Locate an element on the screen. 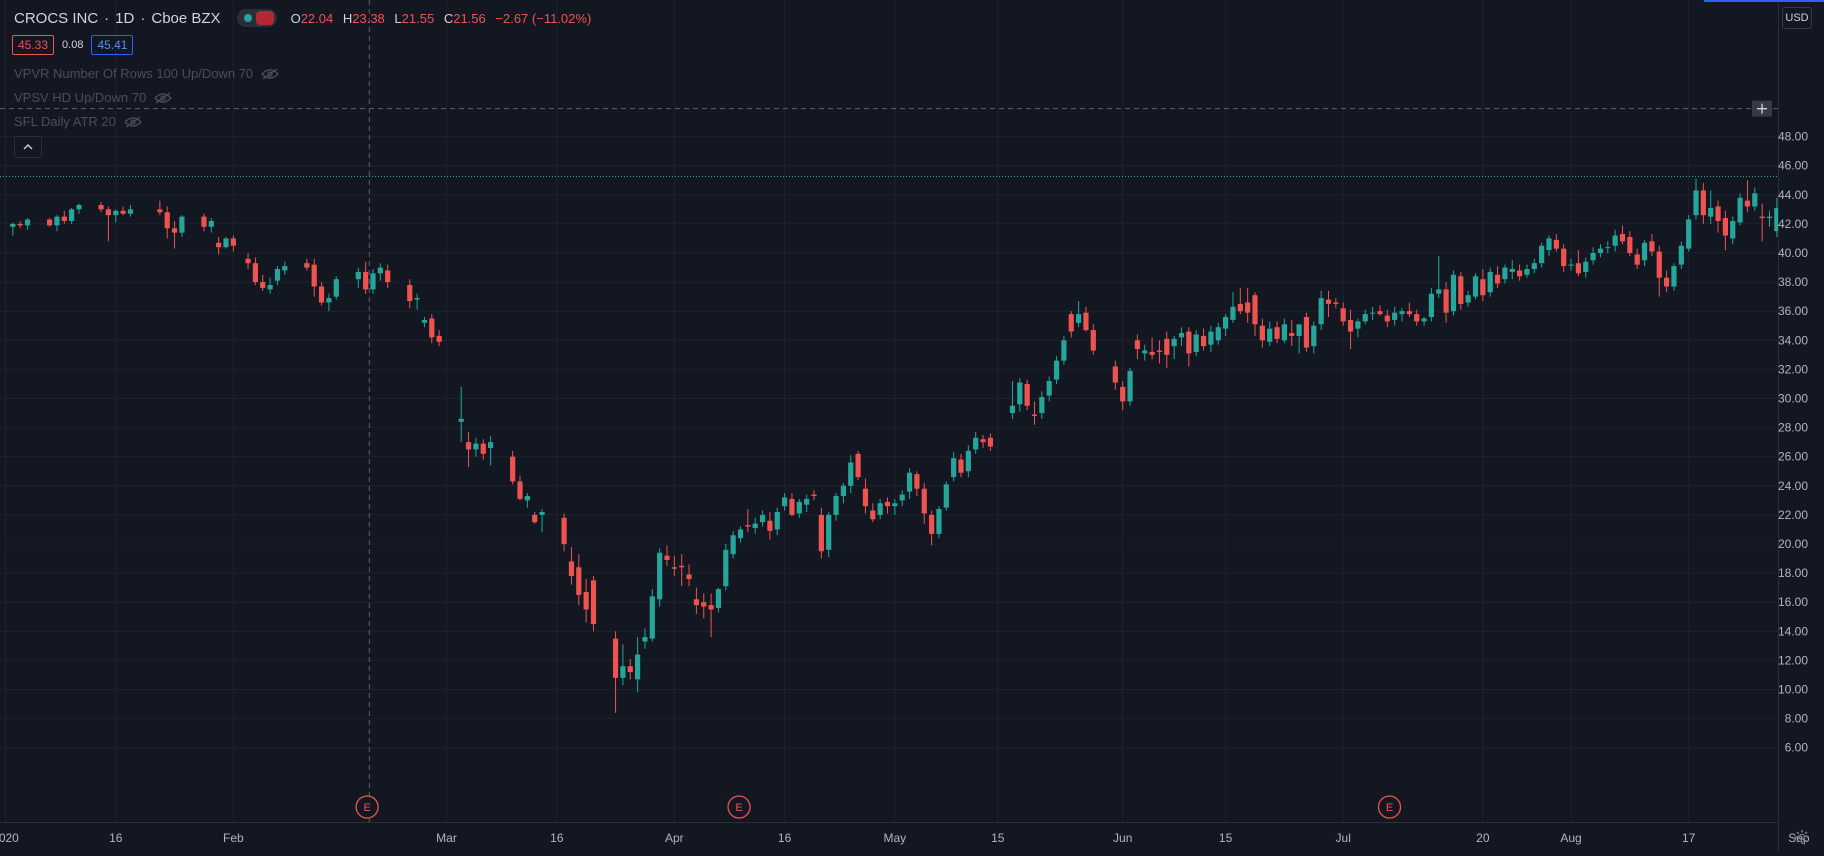 The image size is (1824, 856). plus-icon is located at coordinates (1762, 108).